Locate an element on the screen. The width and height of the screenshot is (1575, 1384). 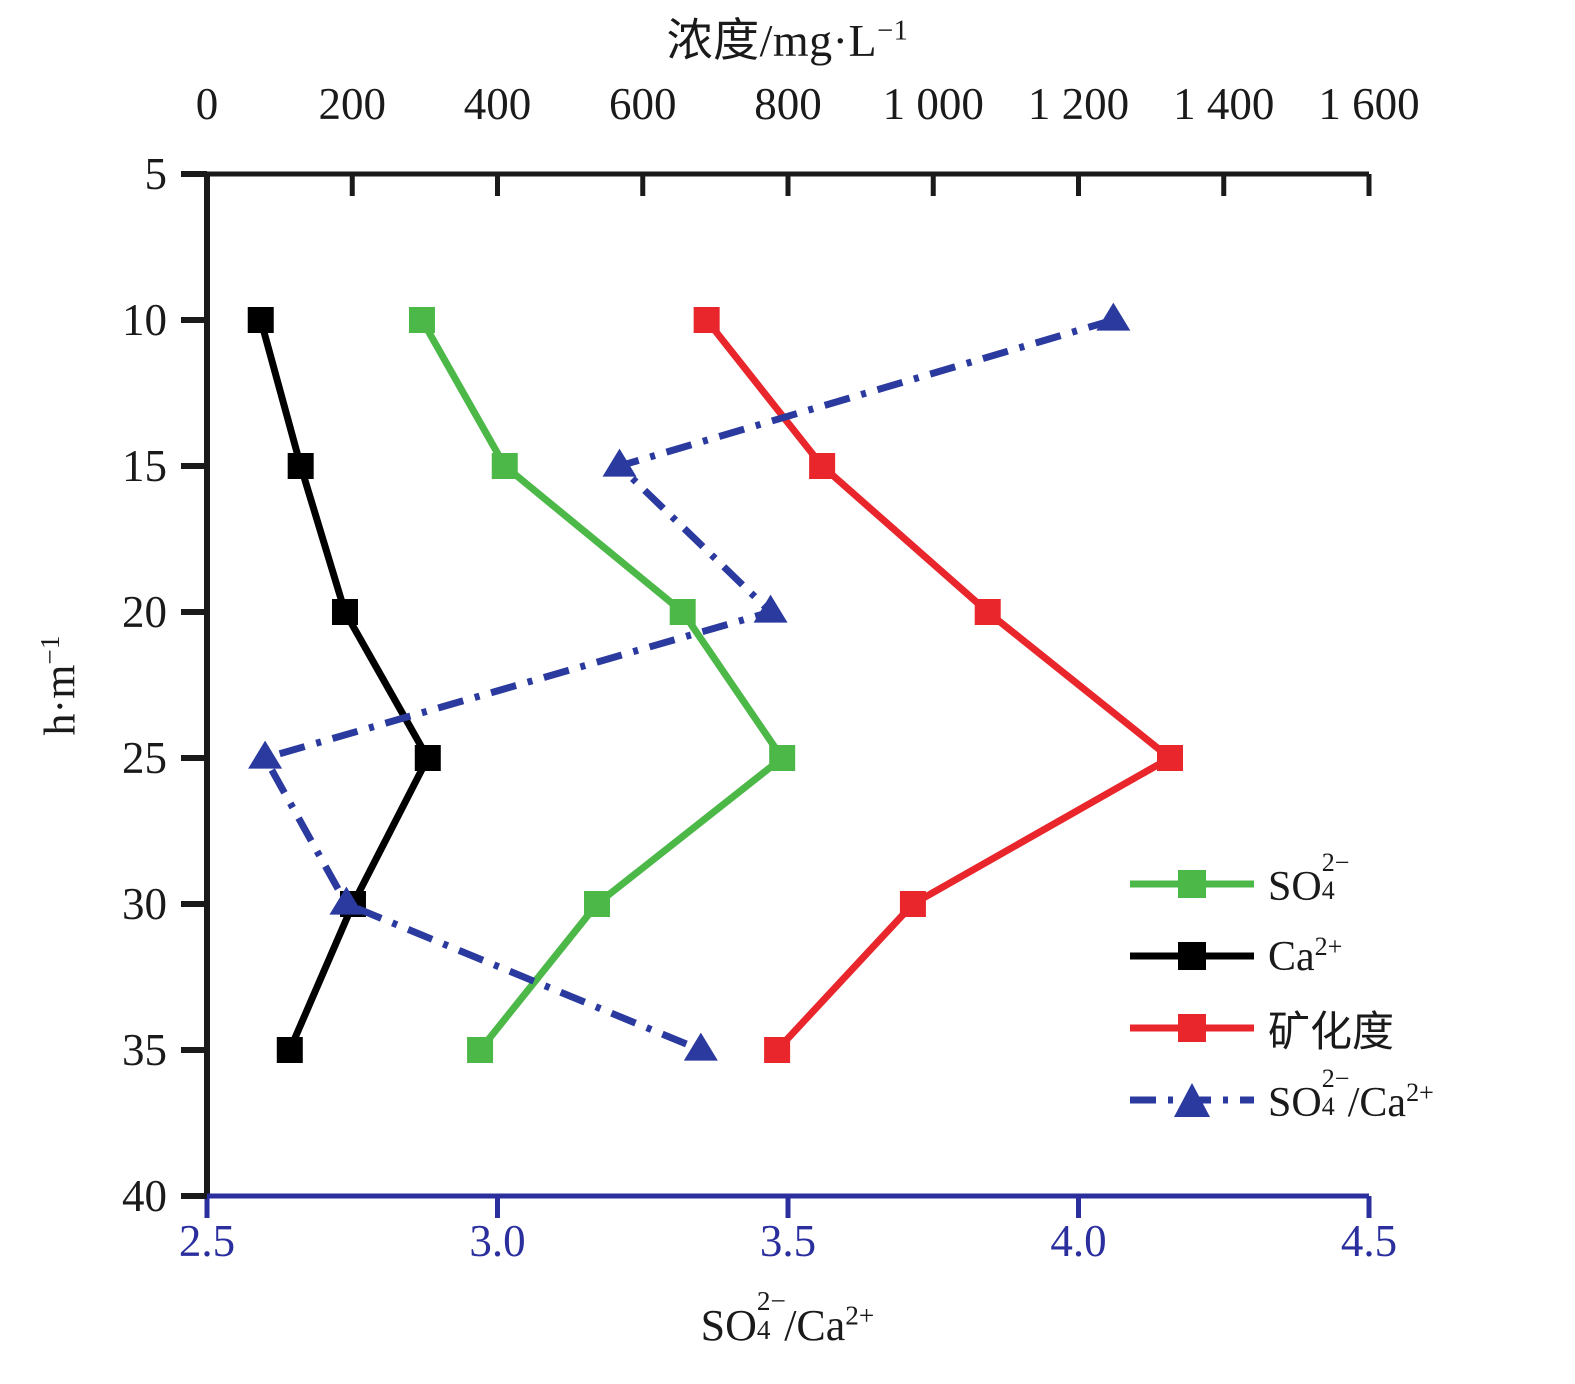
top-axis-title-exponent: −1 is located at coordinates (893, 31).